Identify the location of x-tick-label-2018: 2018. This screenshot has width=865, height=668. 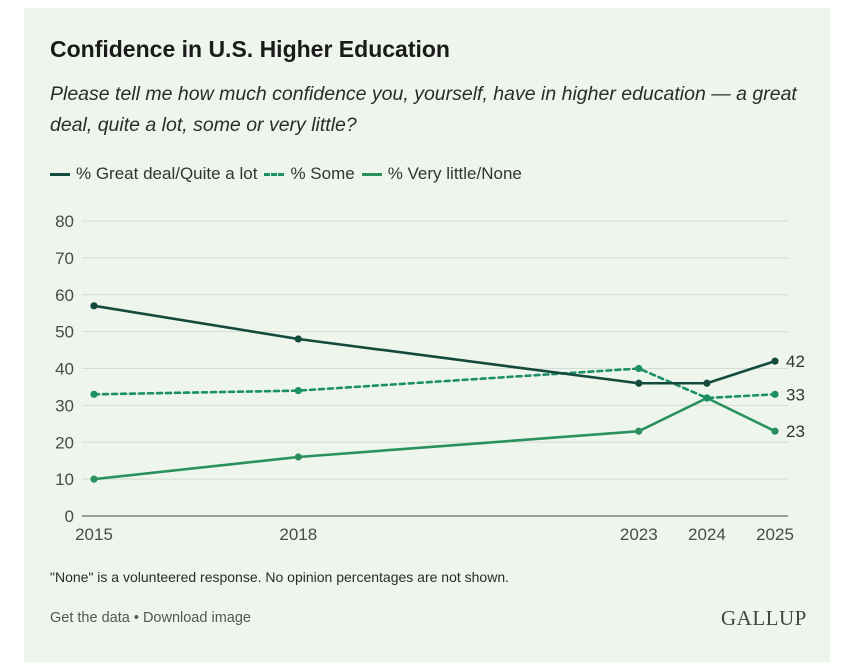
(298, 534).